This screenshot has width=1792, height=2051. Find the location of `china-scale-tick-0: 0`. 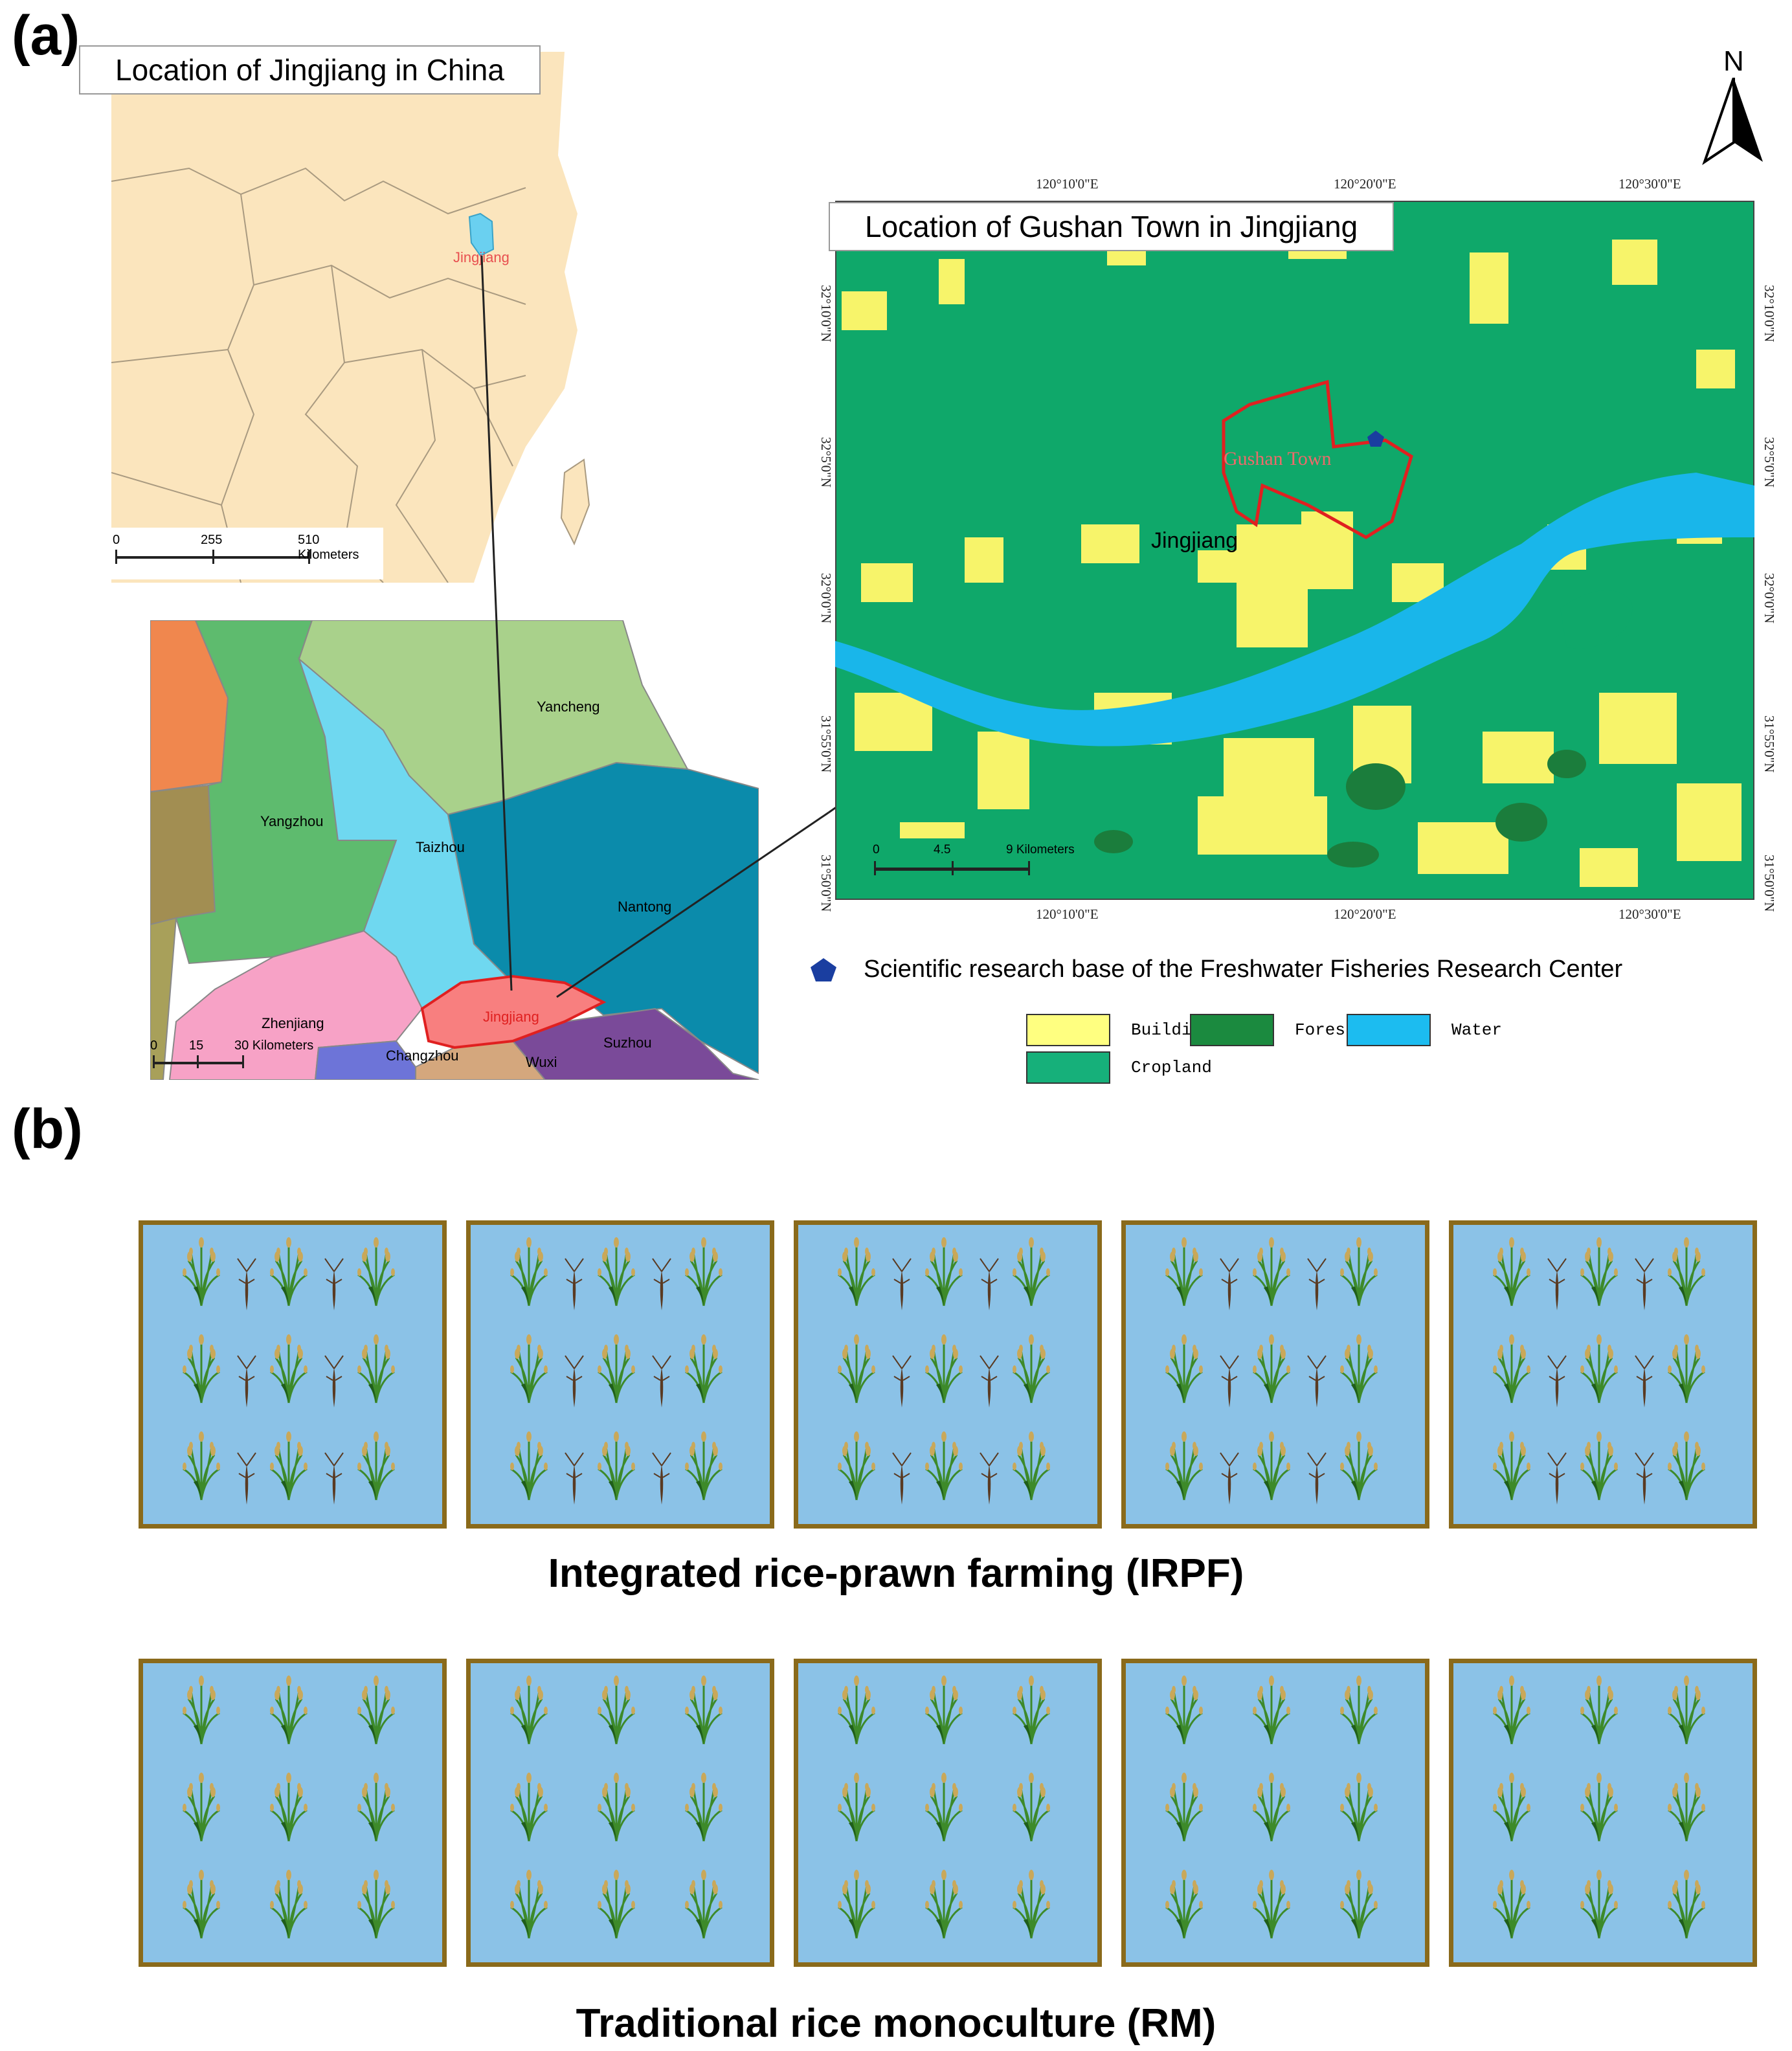

china-scale-tick-0: 0 is located at coordinates (116, 540).